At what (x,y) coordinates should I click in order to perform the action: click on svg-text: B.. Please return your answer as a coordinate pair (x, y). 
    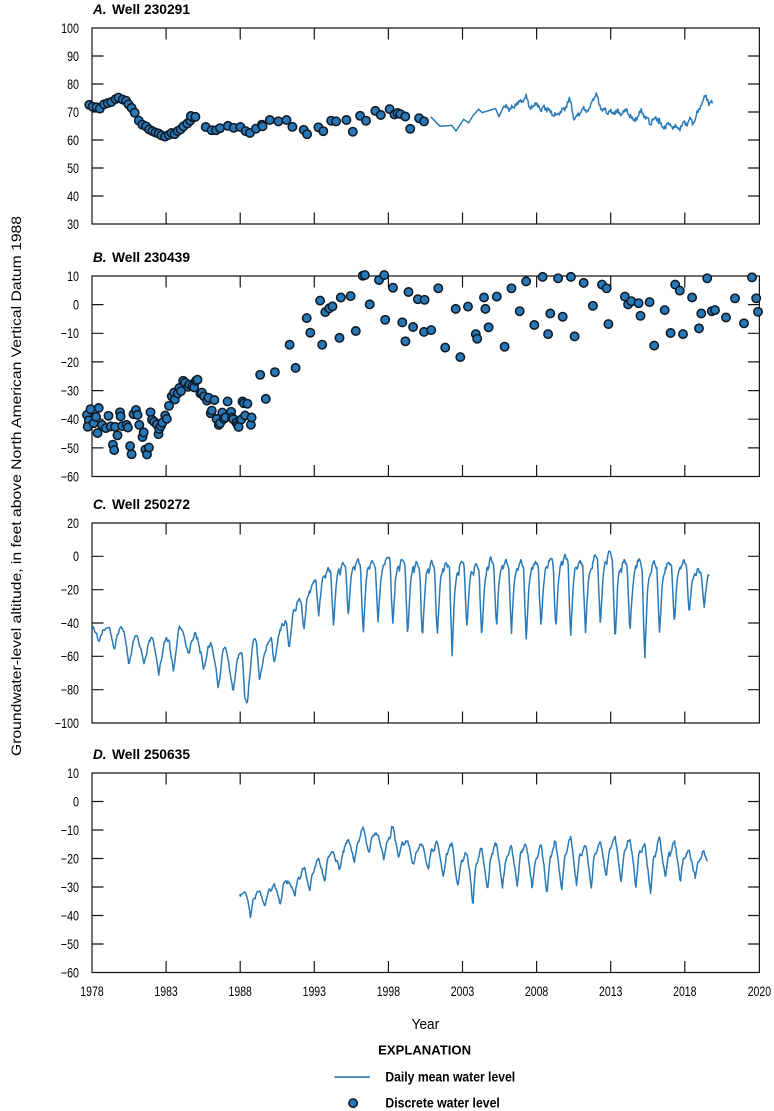
    Looking at the image, I should click on (100, 257).